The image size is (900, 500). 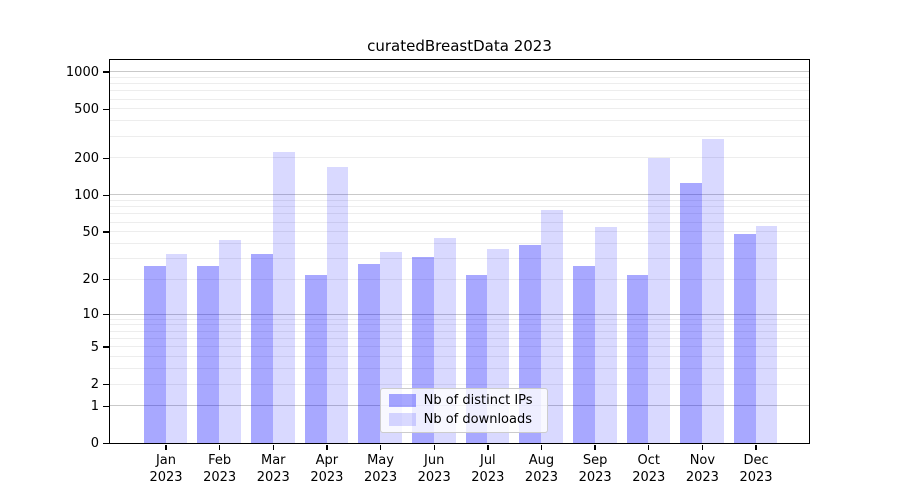 I want to click on legend-label-downloads: Nb of downloads, so click(x=477, y=420).